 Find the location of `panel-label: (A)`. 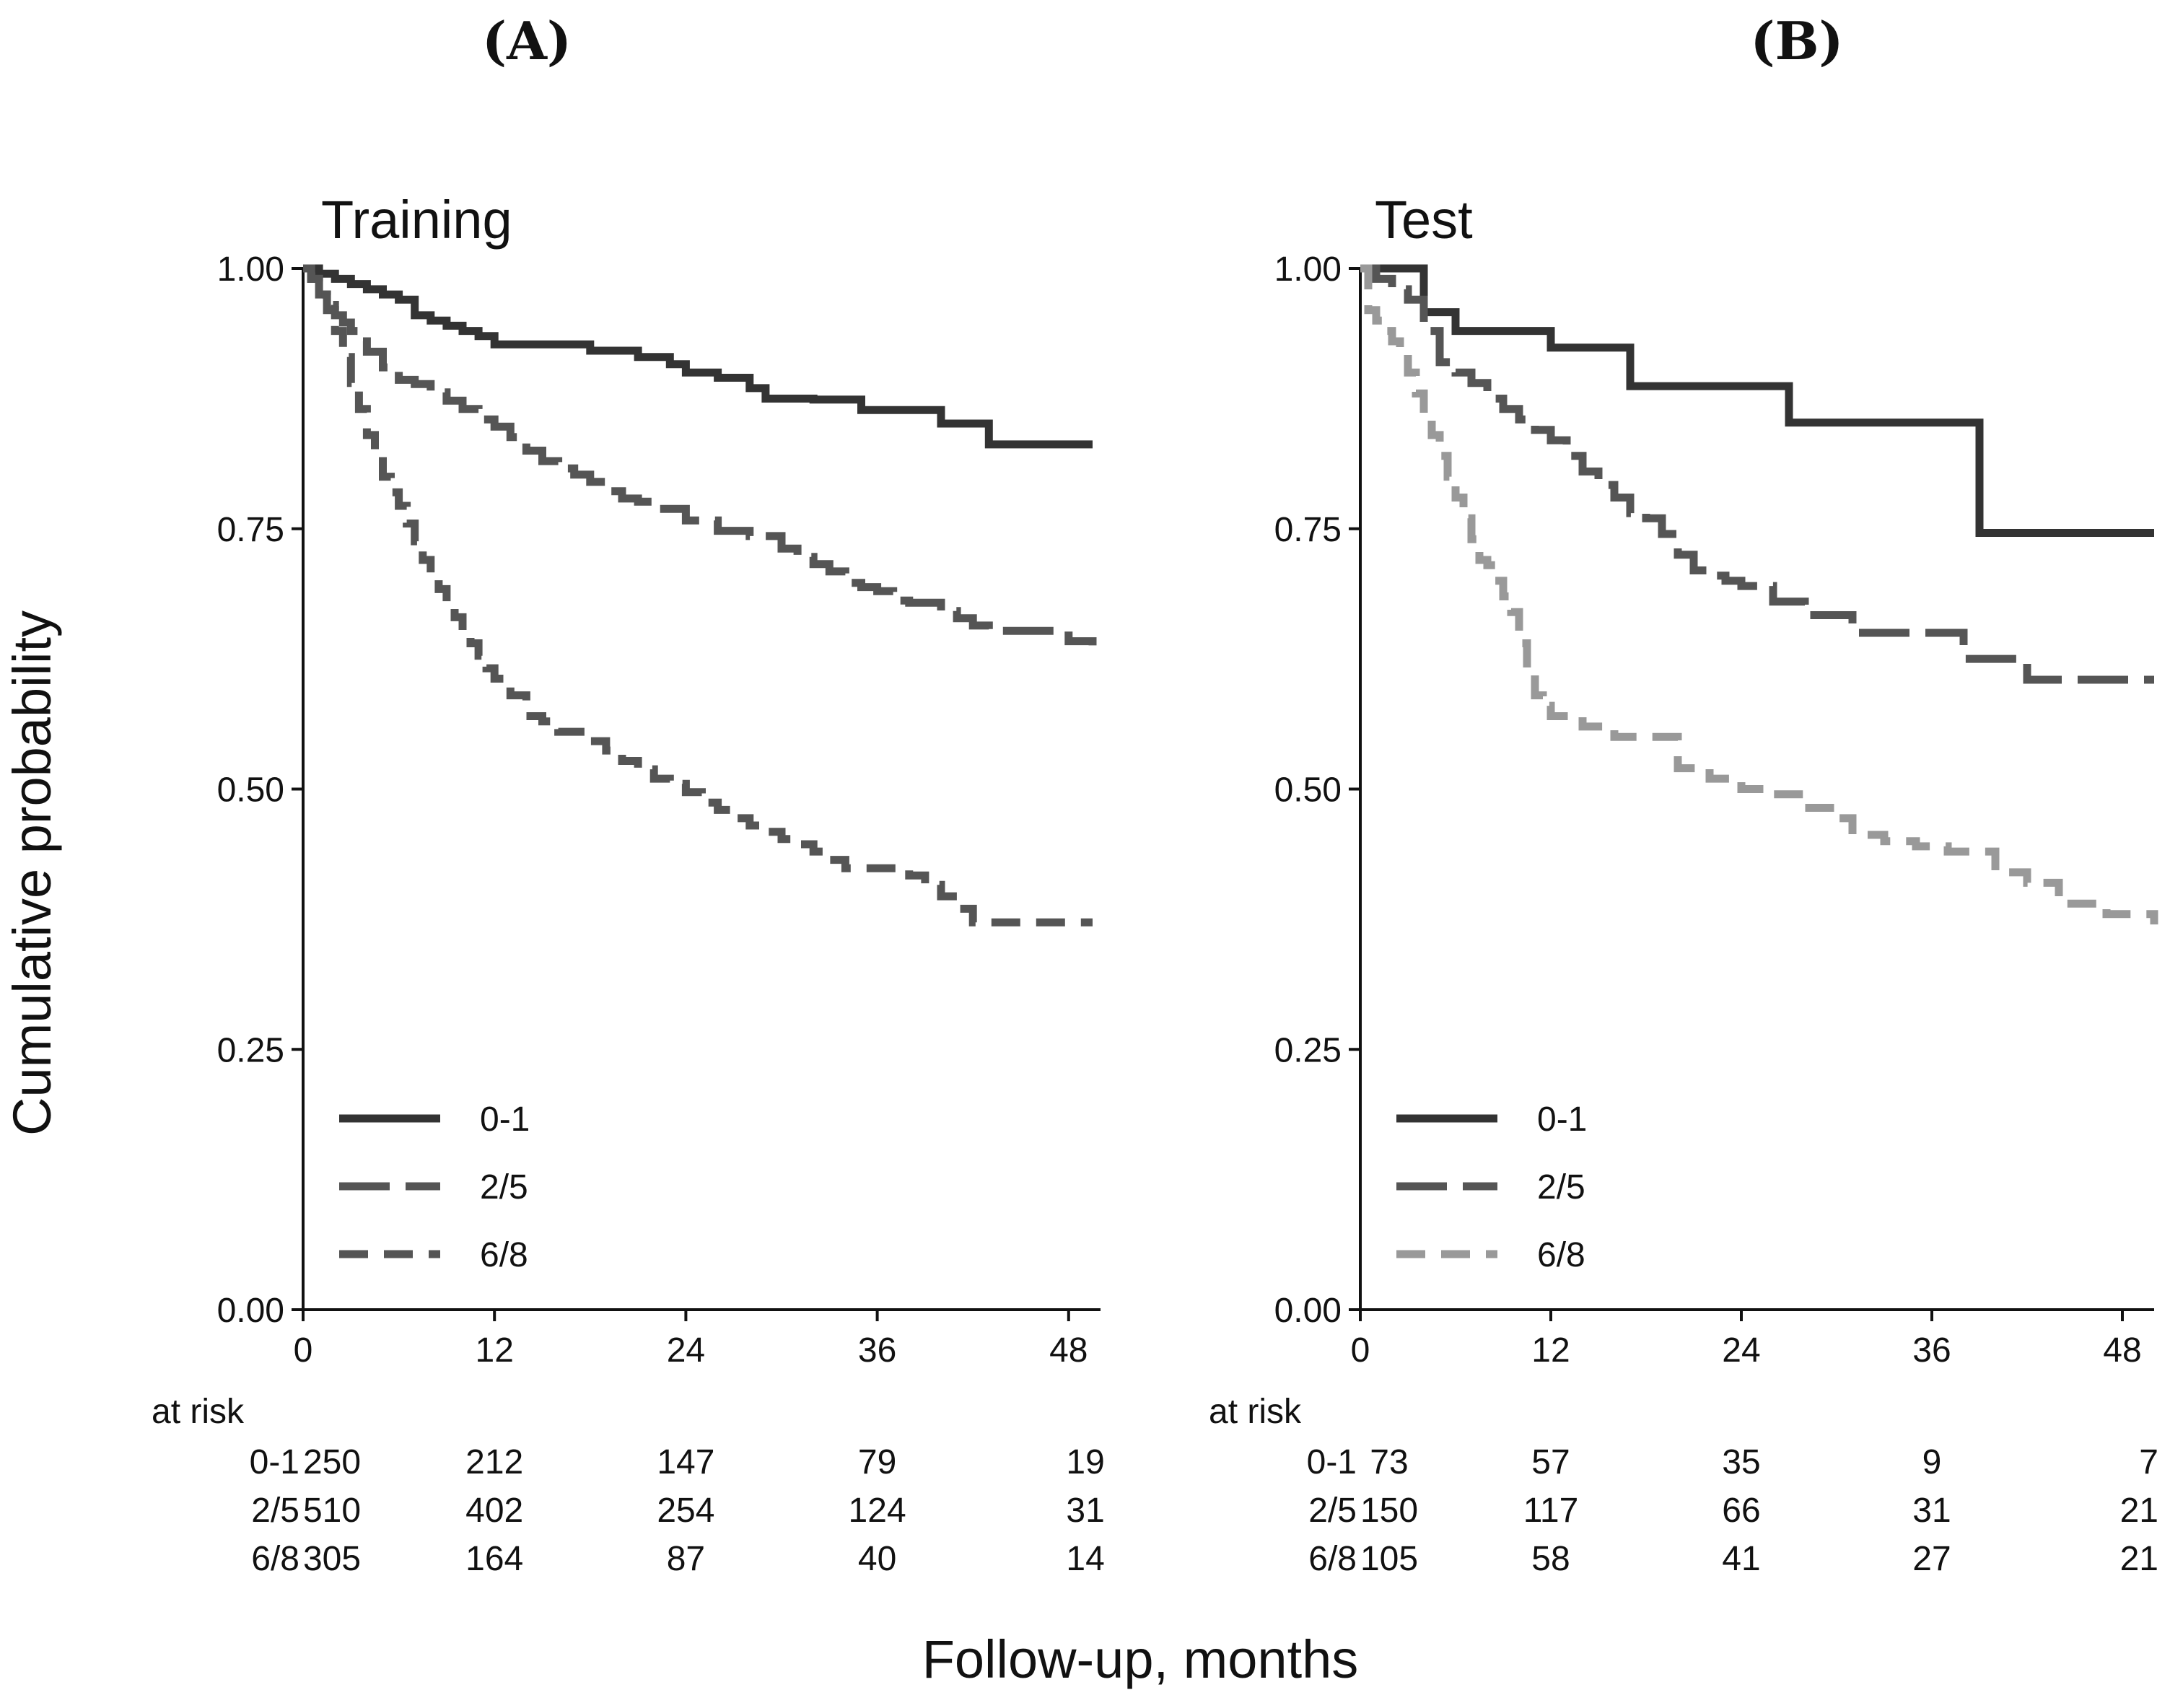

panel-label: (A) is located at coordinates (527, 40).